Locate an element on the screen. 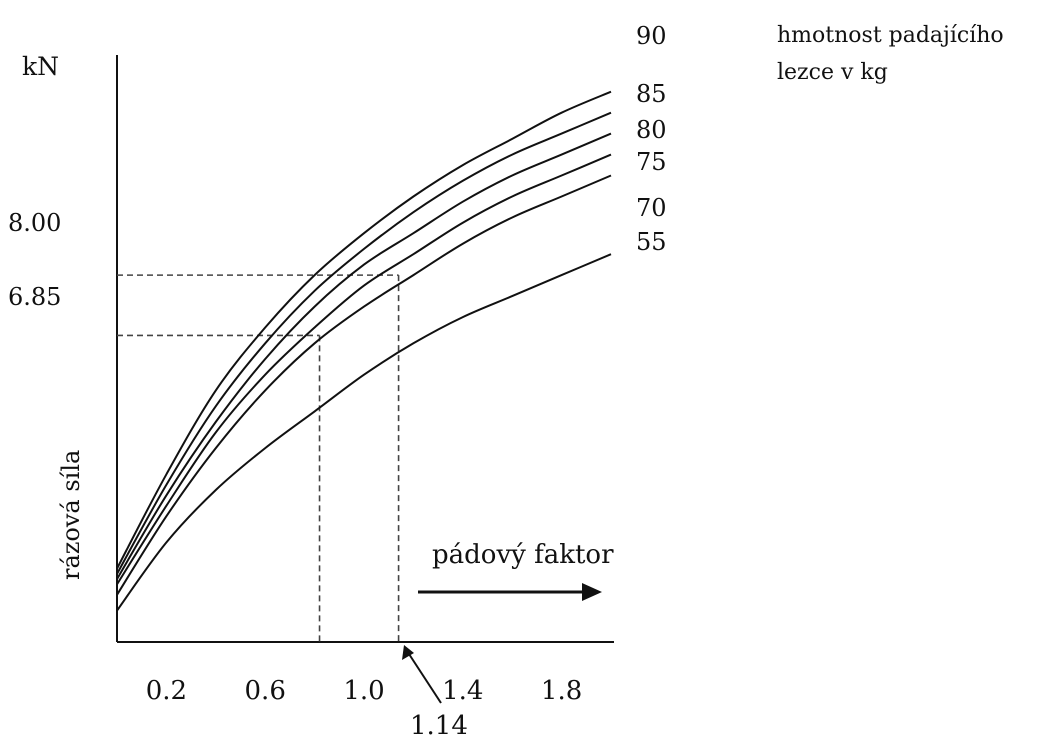  annotation-value: 1.14 is located at coordinates (439, 726).